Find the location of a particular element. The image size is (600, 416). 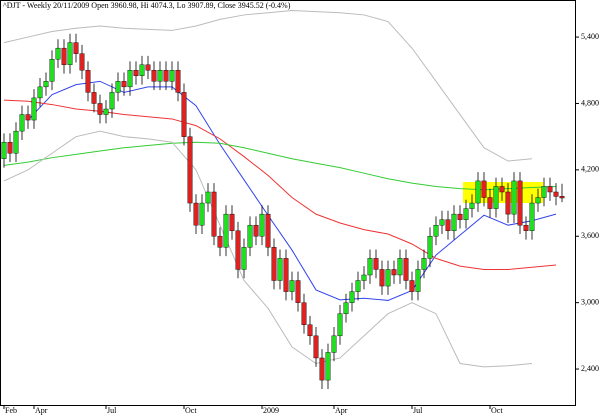

y-tick-label: 3,000 is located at coordinates (590, 301).